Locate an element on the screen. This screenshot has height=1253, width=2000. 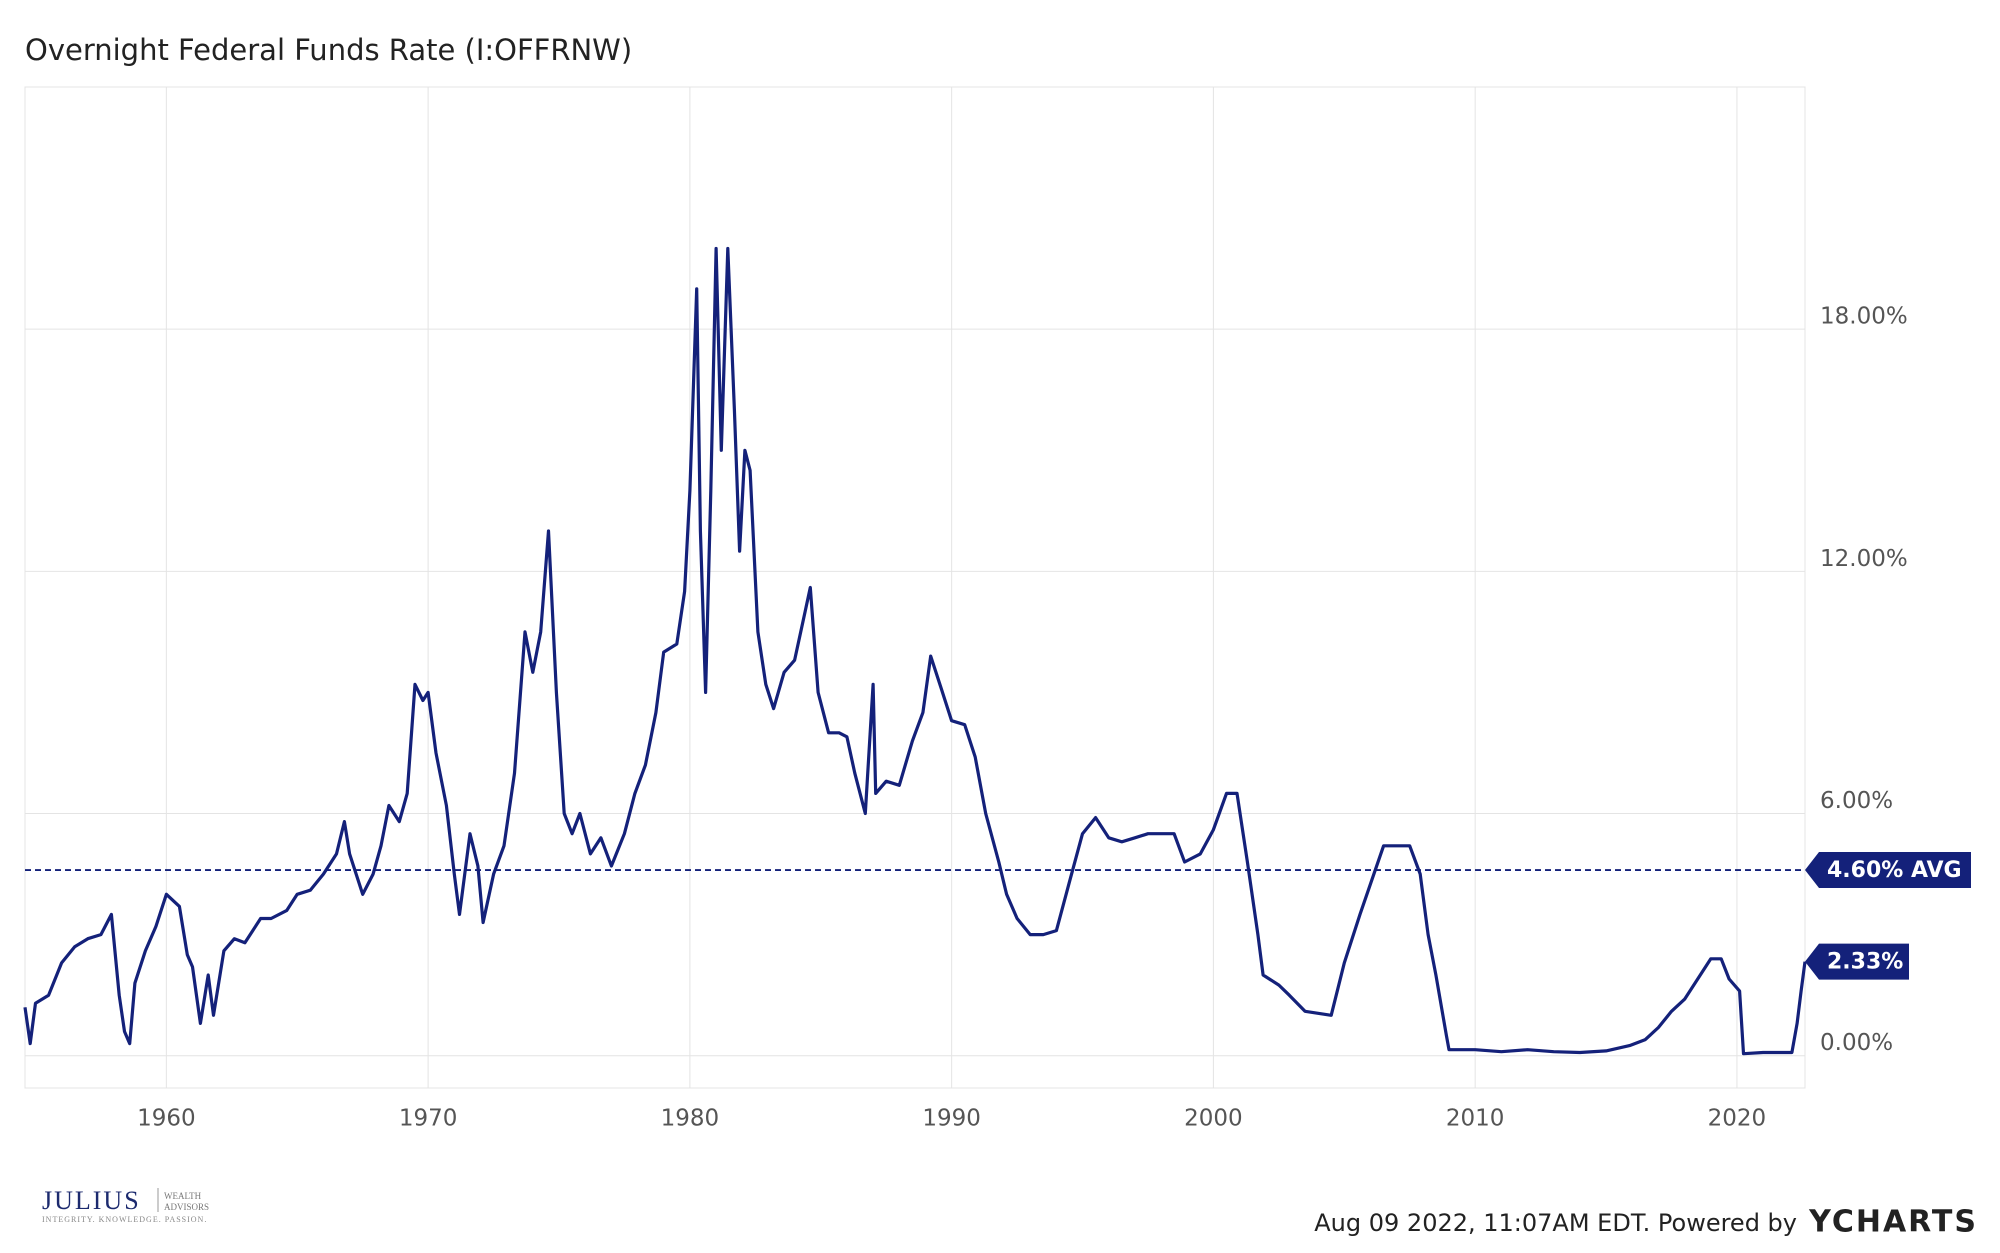
logo-motto: INTEGRITY. KNOWLEDGE. PASSION. is located at coordinates (124, 1219).